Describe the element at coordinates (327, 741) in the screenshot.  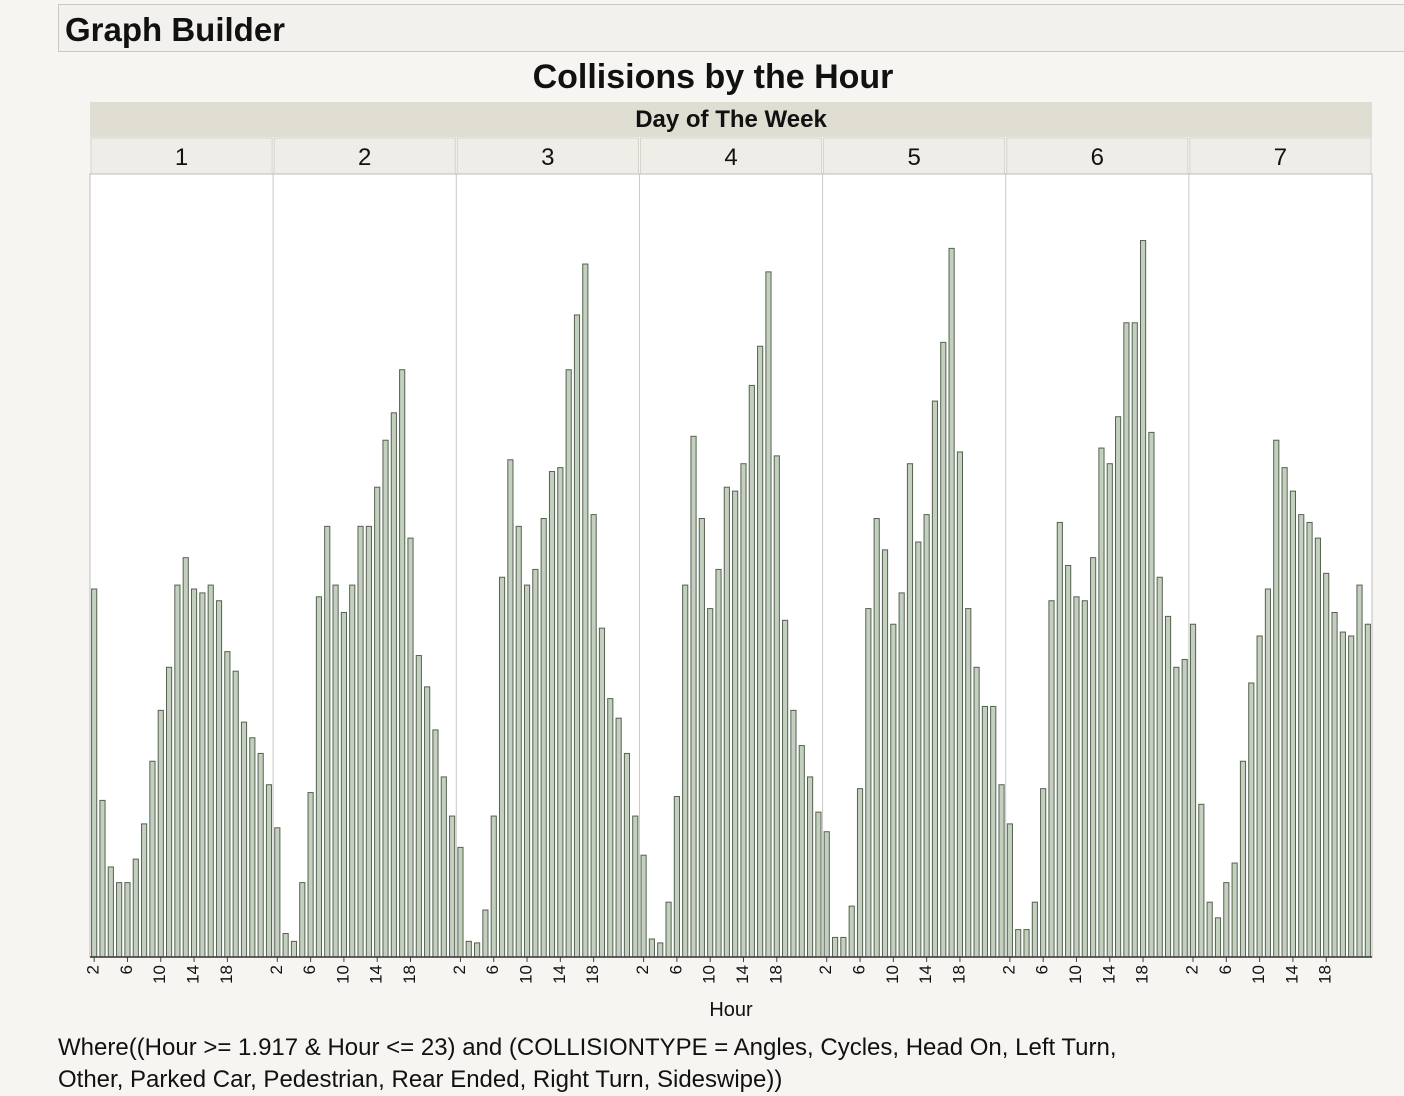
I see `bar-day2-hour8` at that location.